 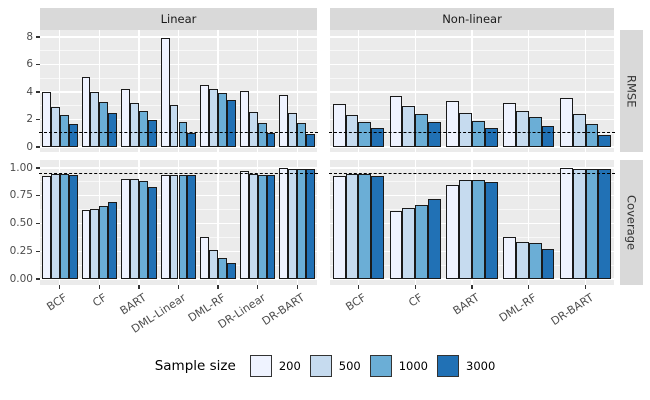 I want to click on legend: Sample size 200 500 1000 3000, so click(x=325, y=366).